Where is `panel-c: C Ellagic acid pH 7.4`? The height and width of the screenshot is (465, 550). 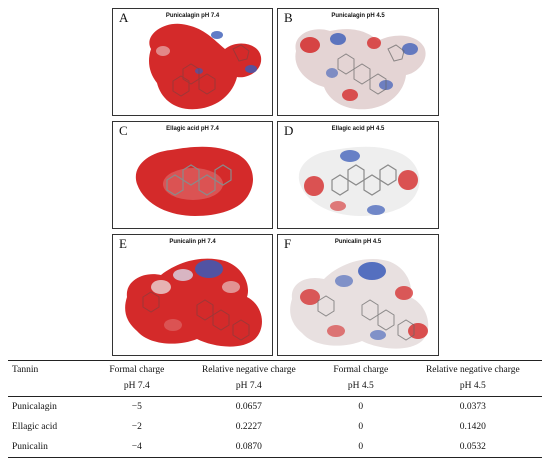 panel-c: C Ellagic acid pH 7.4 is located at coordinates (192, 175).